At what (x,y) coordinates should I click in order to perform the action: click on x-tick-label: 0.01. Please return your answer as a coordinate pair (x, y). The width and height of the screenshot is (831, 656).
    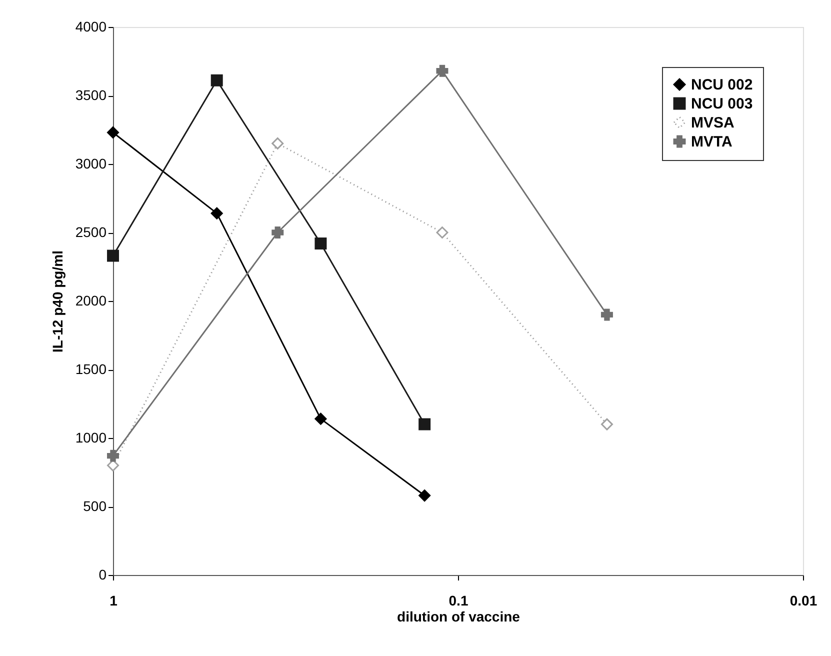
    Looking at the image, I should click on (804, 600).